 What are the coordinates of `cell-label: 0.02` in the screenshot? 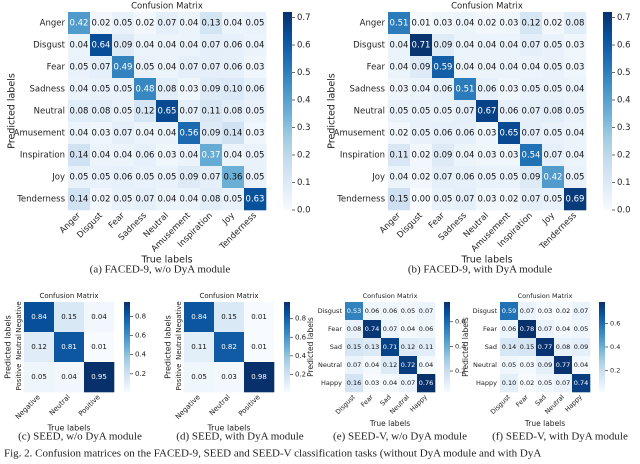 It's located at (527, 383).